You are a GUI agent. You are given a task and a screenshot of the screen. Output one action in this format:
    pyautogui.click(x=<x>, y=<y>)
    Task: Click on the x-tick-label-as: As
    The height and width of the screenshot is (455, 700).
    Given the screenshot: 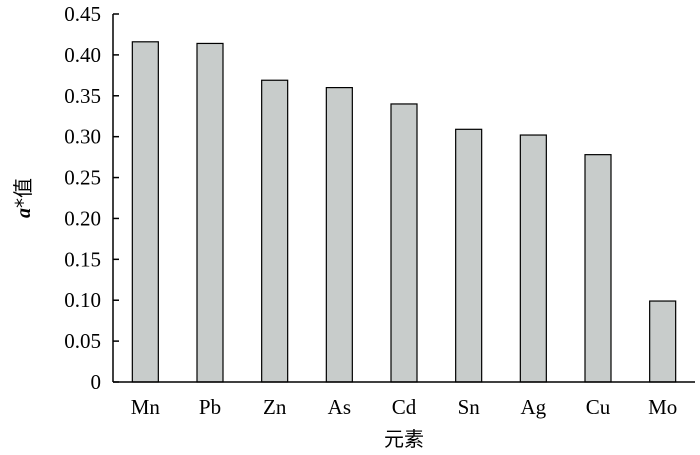 What is the action you would take?
    pyautogui.click(x=339, y=407)
    